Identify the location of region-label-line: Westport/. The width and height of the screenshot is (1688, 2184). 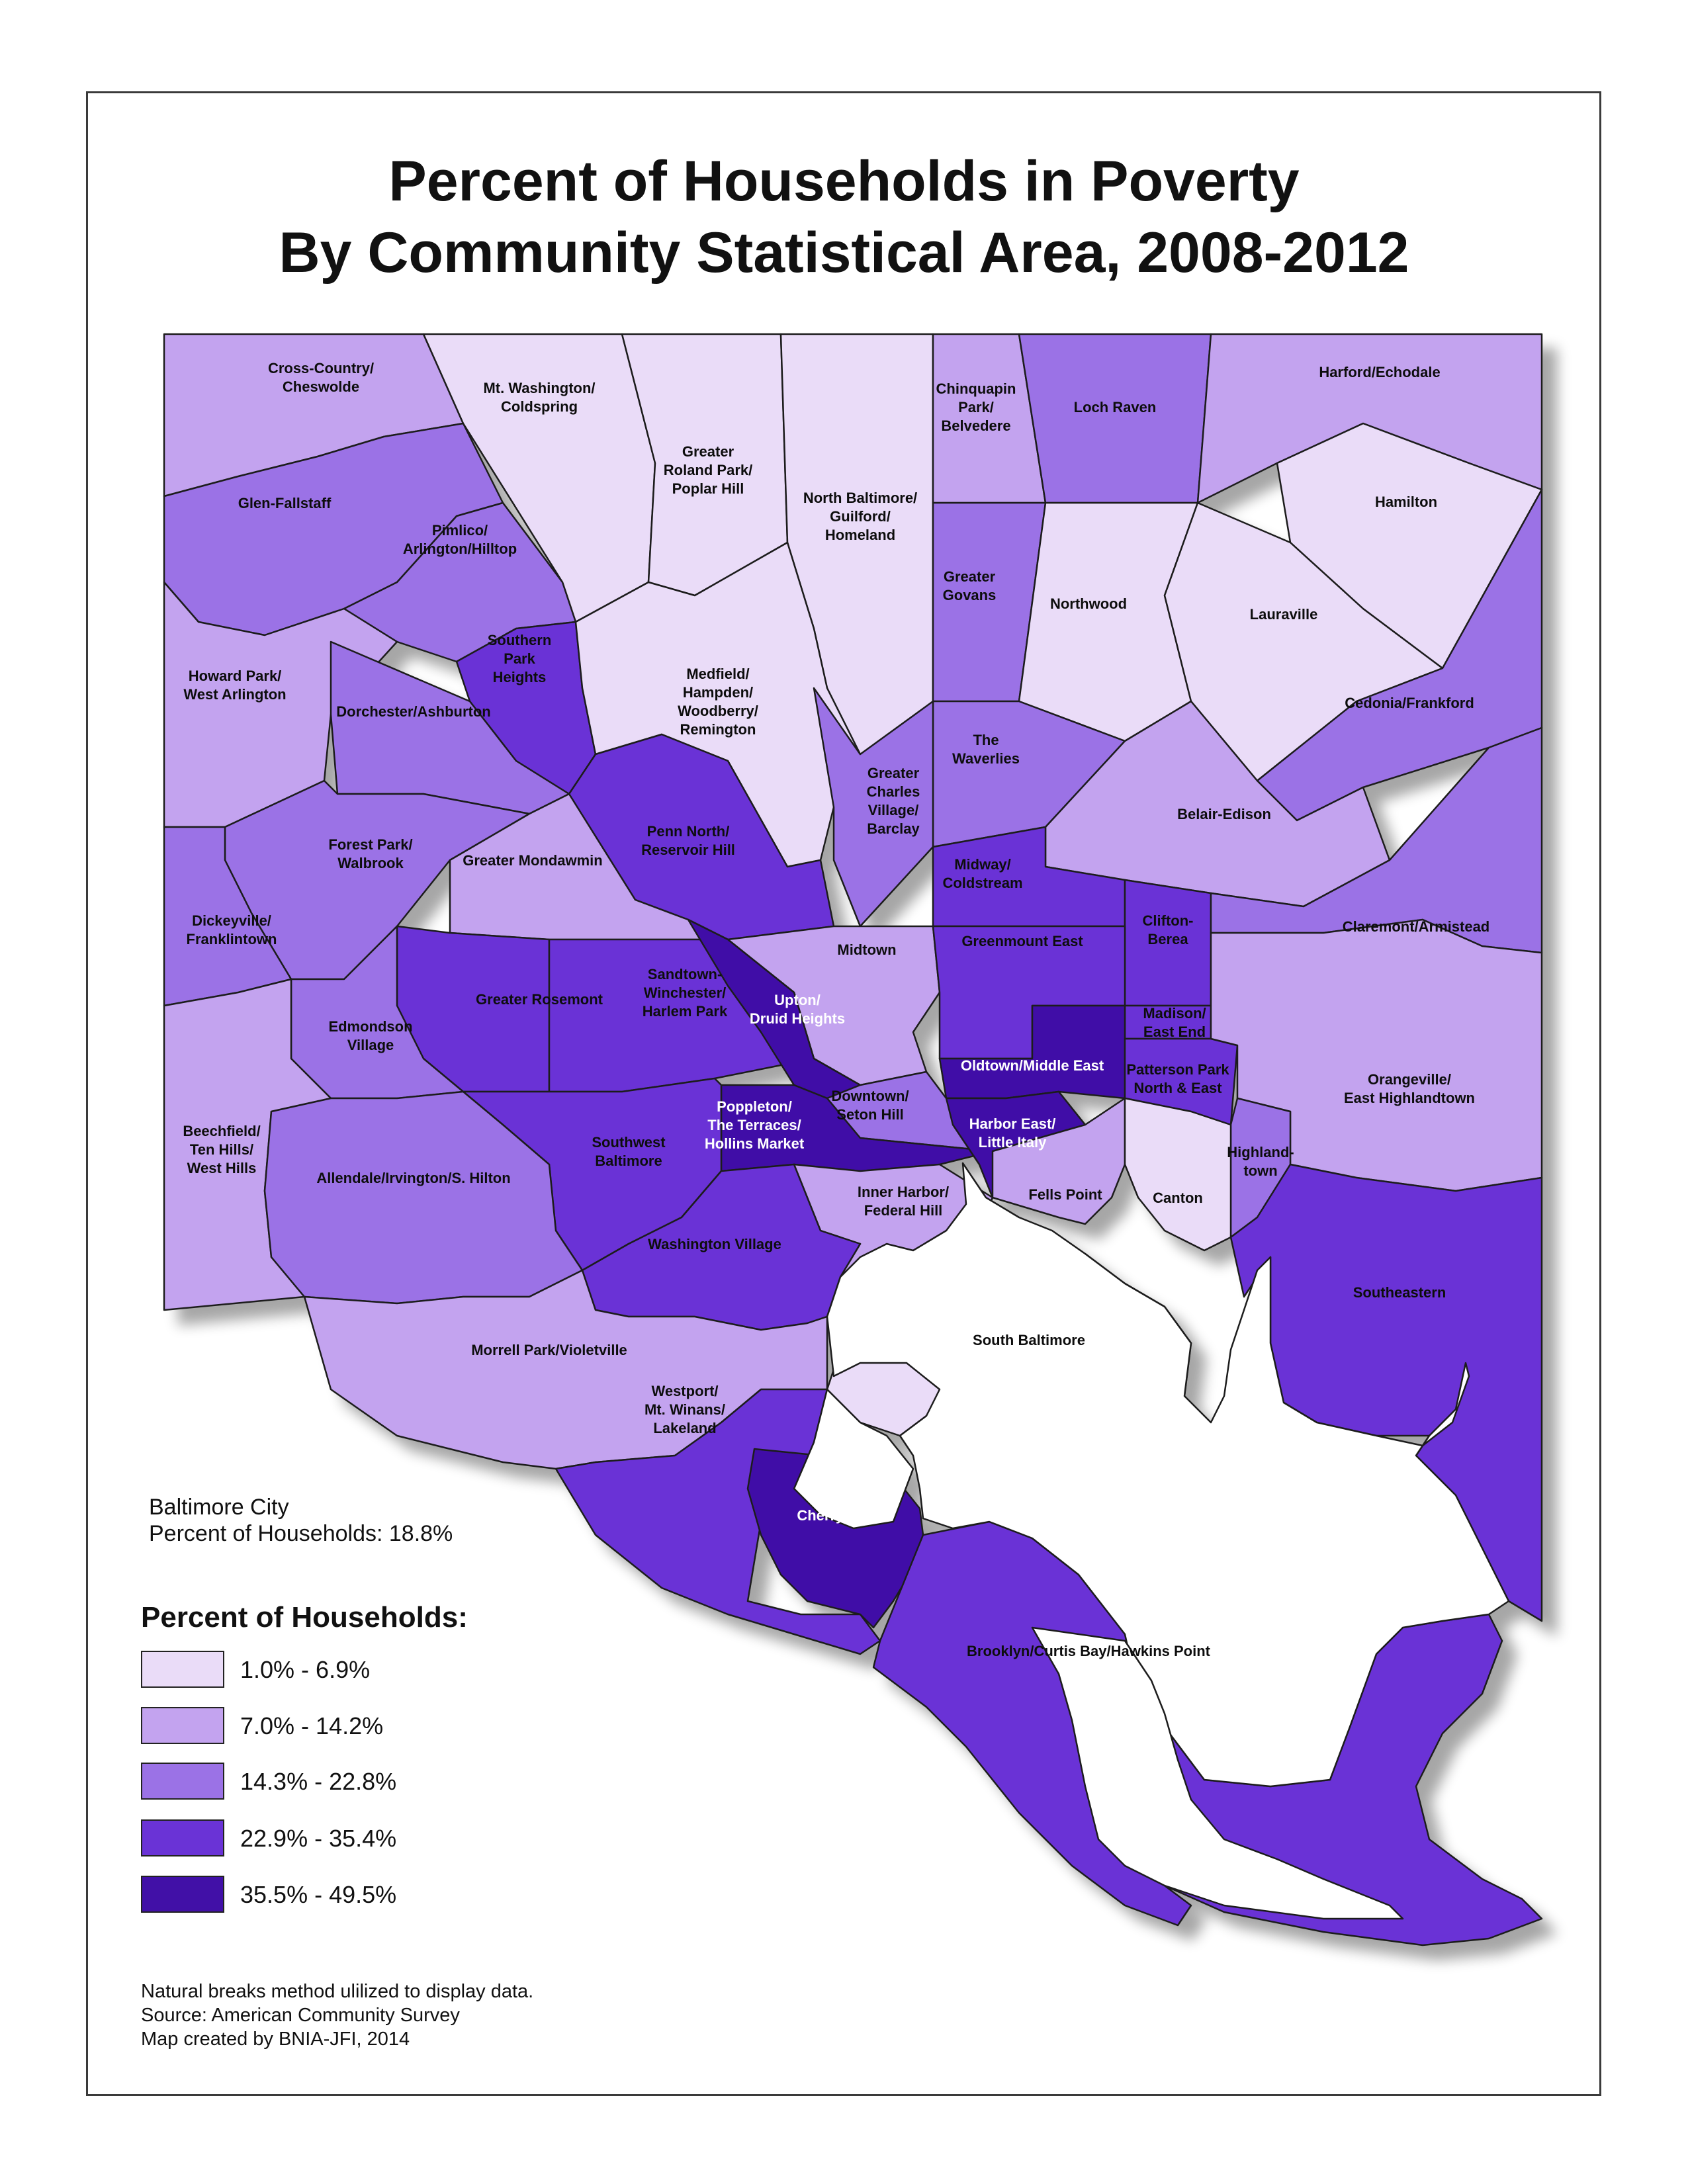
(684, 1391).